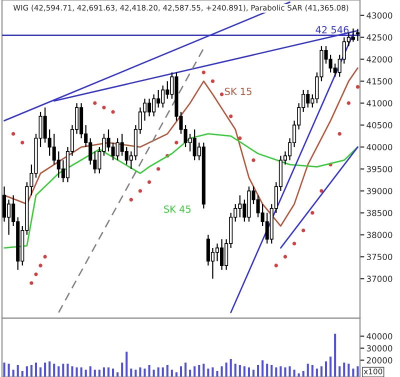 This screenshot has width=400, height=377. I want to click on y-tick-label: 40500, so click(379, 125).